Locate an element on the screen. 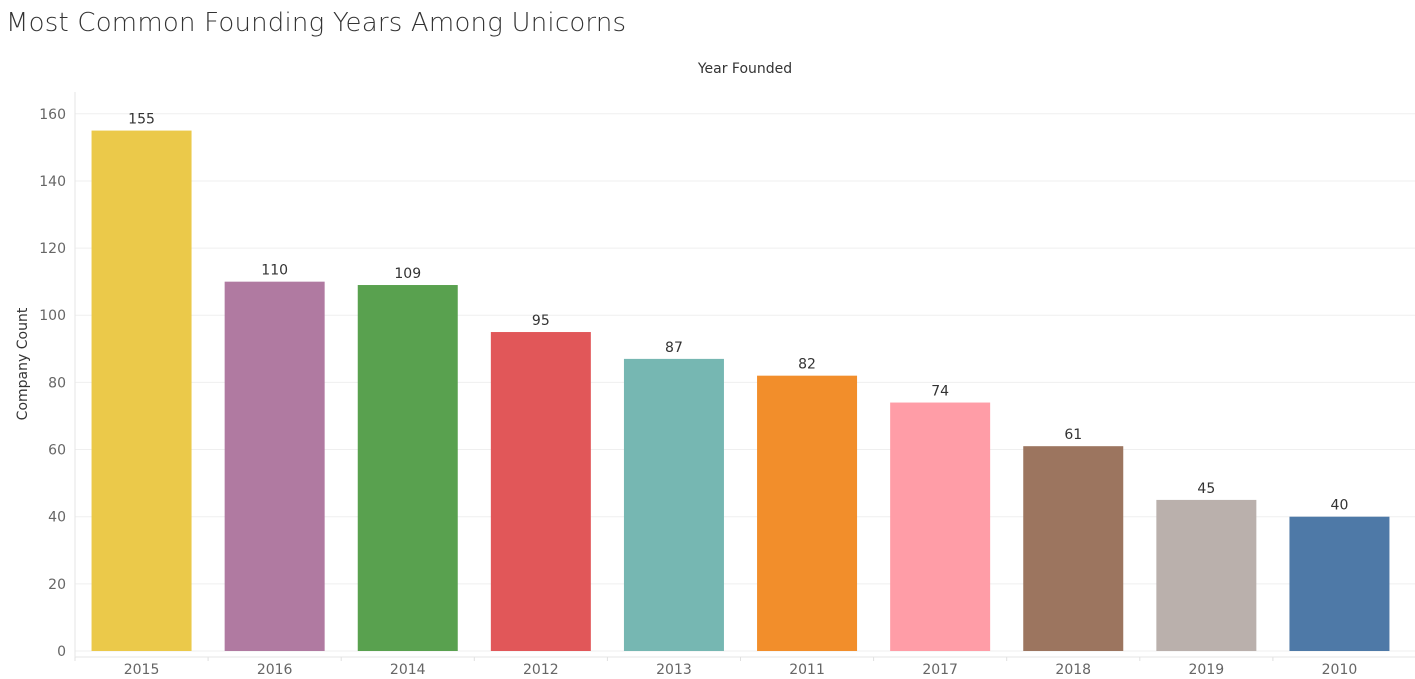 The image size is (1415, 679). data-label: 61 is located at coordinates (1073, 435).